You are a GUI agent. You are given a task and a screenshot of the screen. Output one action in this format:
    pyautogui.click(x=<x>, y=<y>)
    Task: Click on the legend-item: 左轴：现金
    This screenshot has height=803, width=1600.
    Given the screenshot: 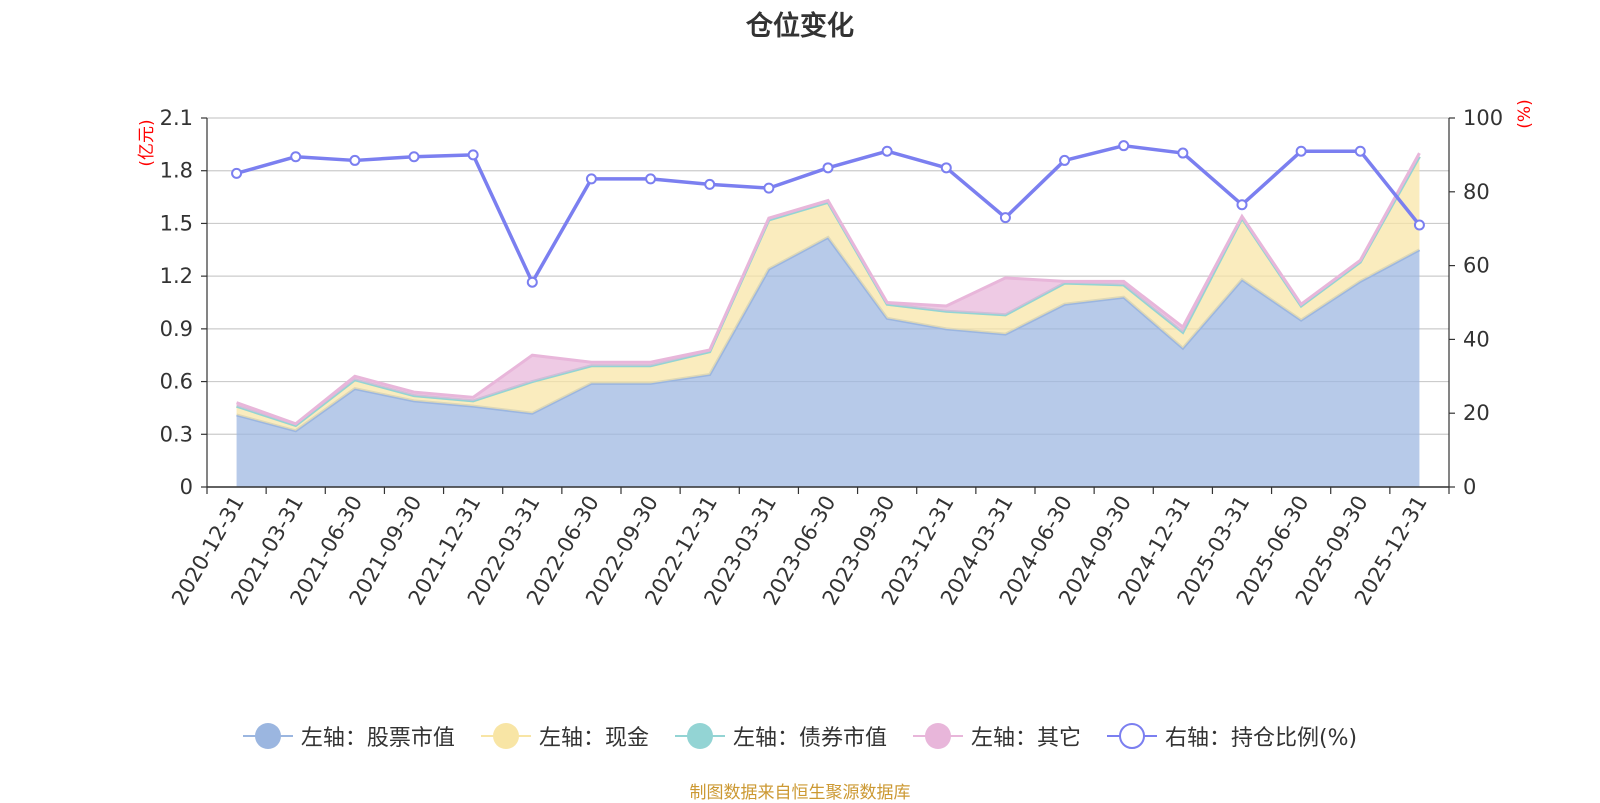 What is the action you would take?
    pyautogui.click(x=564, y=736)
    